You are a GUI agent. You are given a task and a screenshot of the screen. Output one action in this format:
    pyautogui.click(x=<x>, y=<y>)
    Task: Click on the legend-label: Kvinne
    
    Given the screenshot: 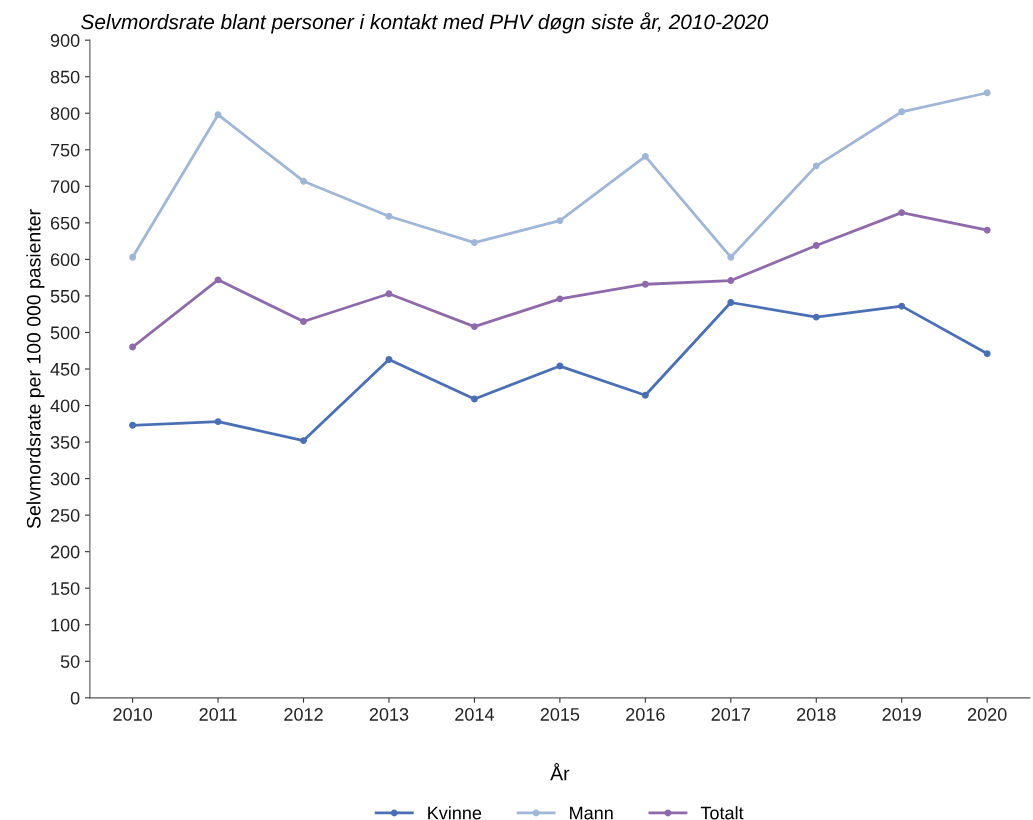 What is the action you would take?
    pyautogui.click(x=455, y=813)
    